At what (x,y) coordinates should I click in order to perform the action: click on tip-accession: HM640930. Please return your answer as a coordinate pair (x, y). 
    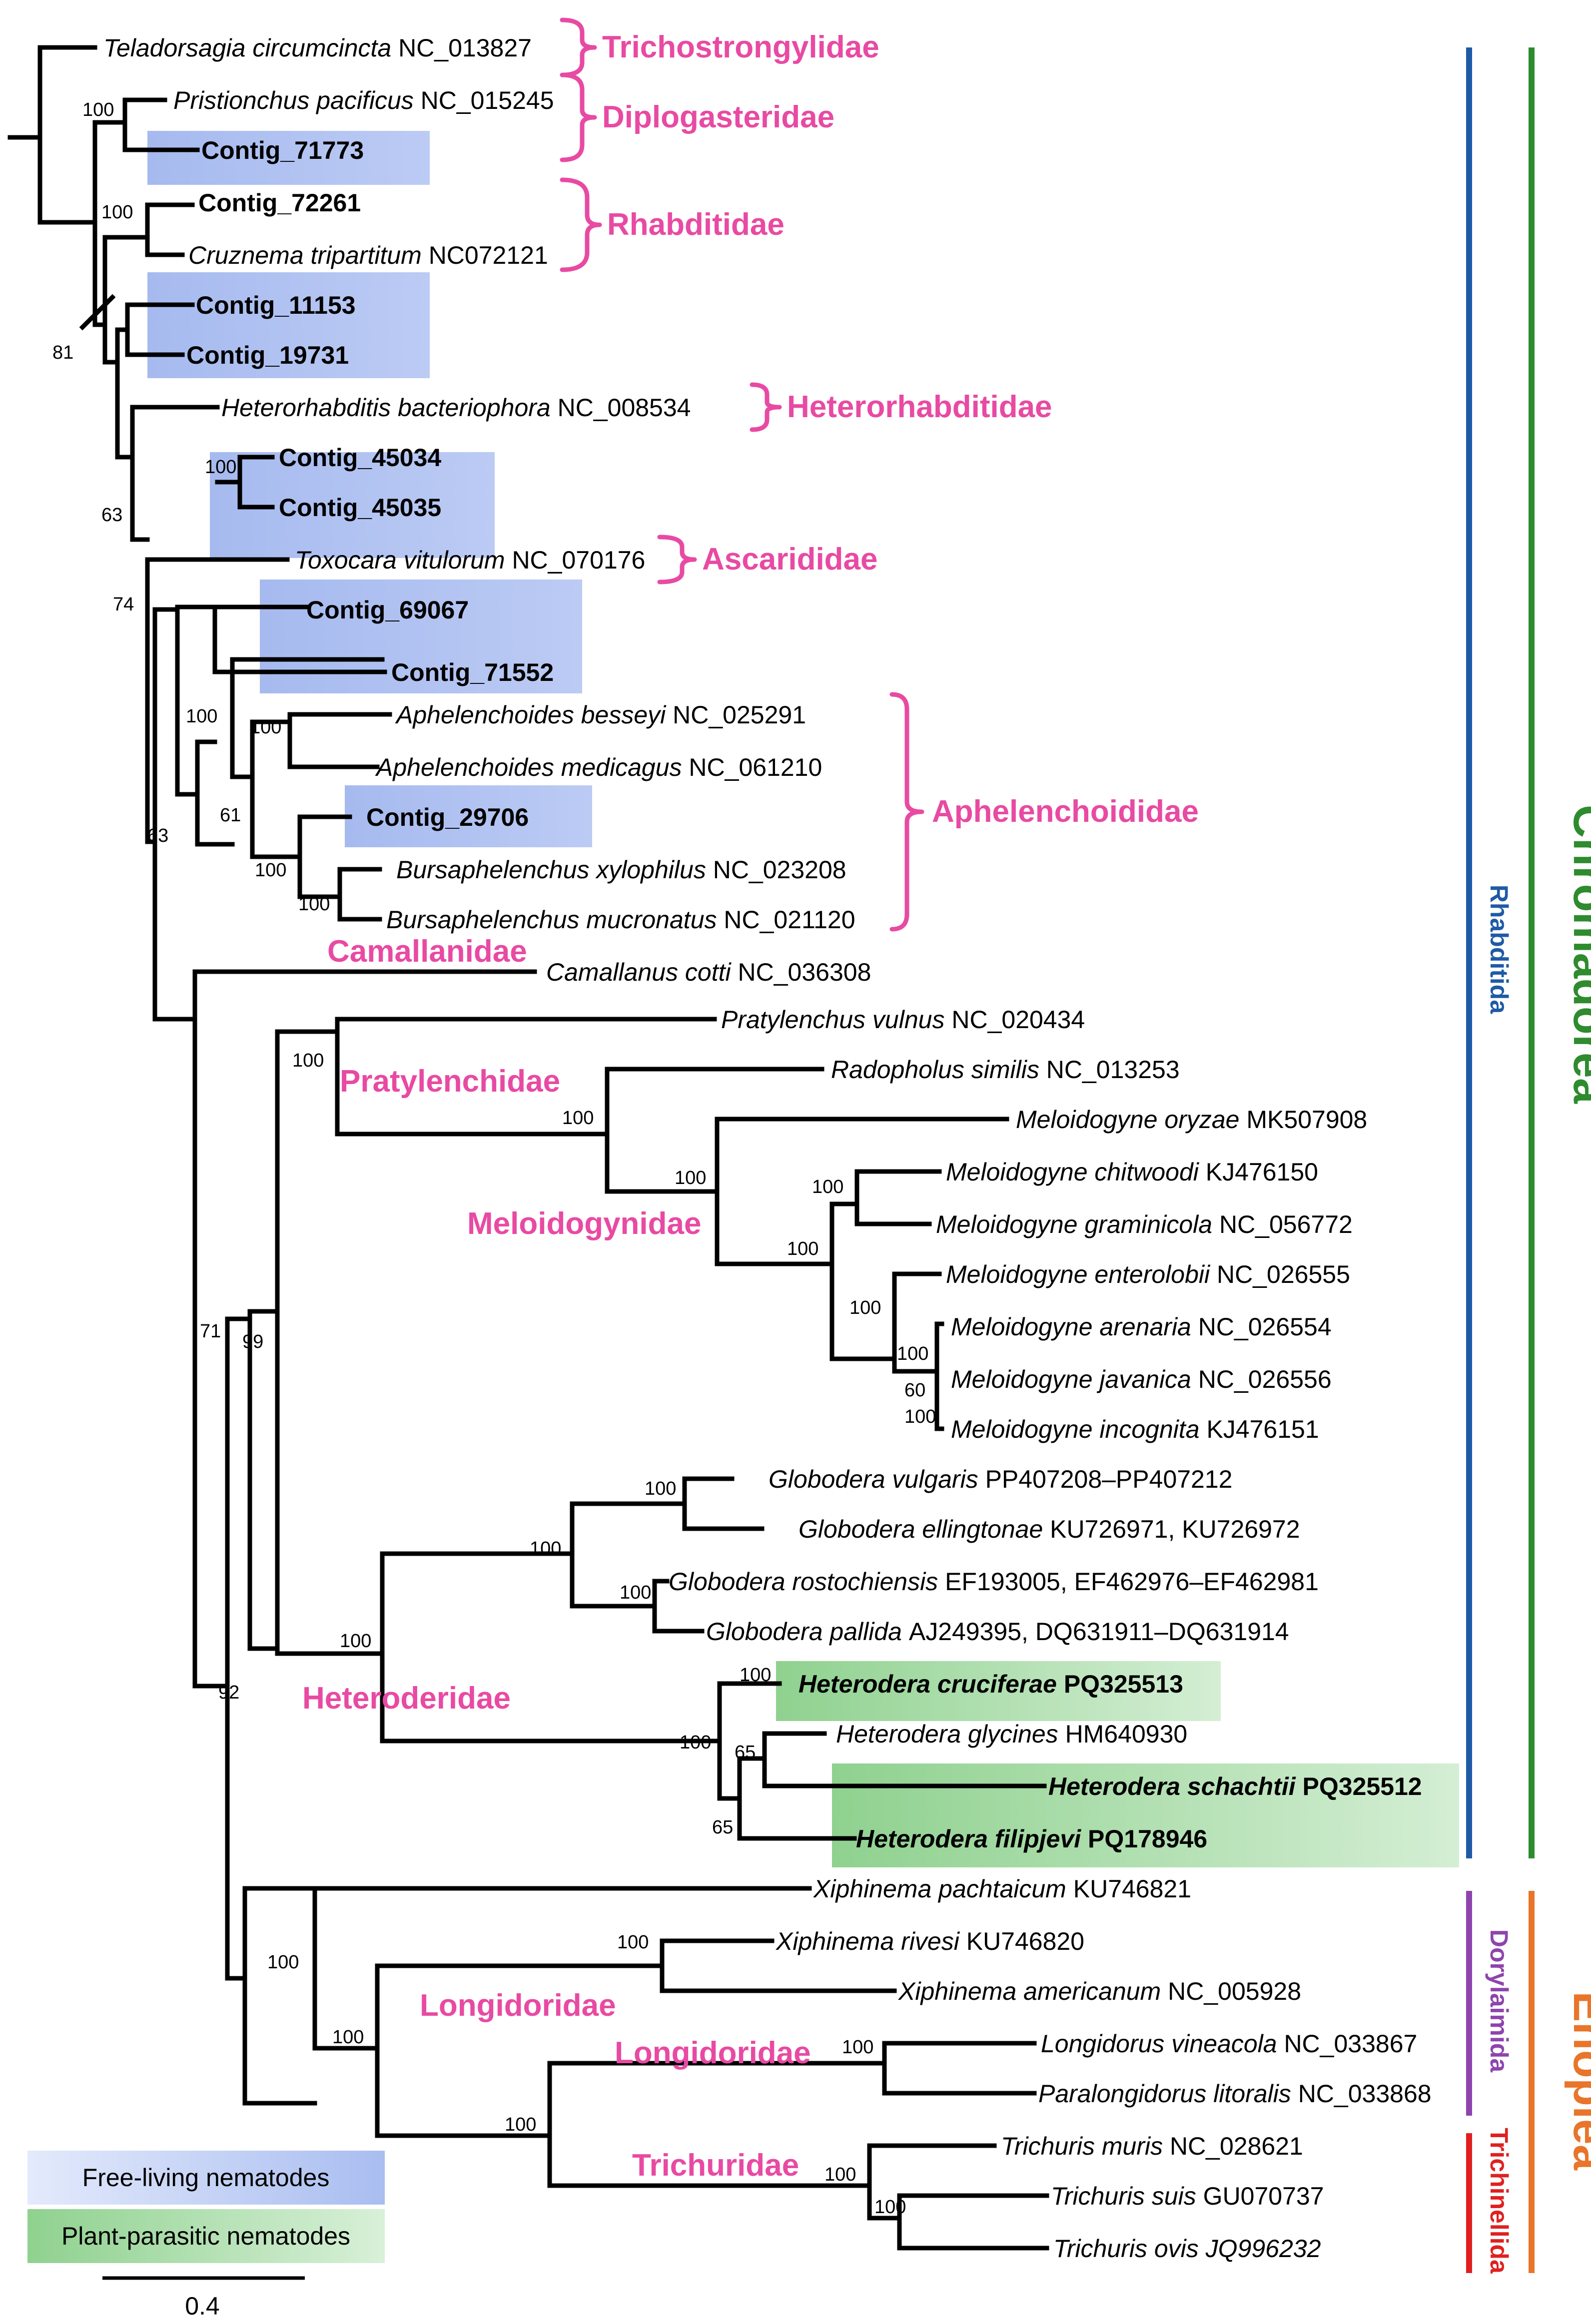
    Looking at the image, I should click on (1126, 1734).